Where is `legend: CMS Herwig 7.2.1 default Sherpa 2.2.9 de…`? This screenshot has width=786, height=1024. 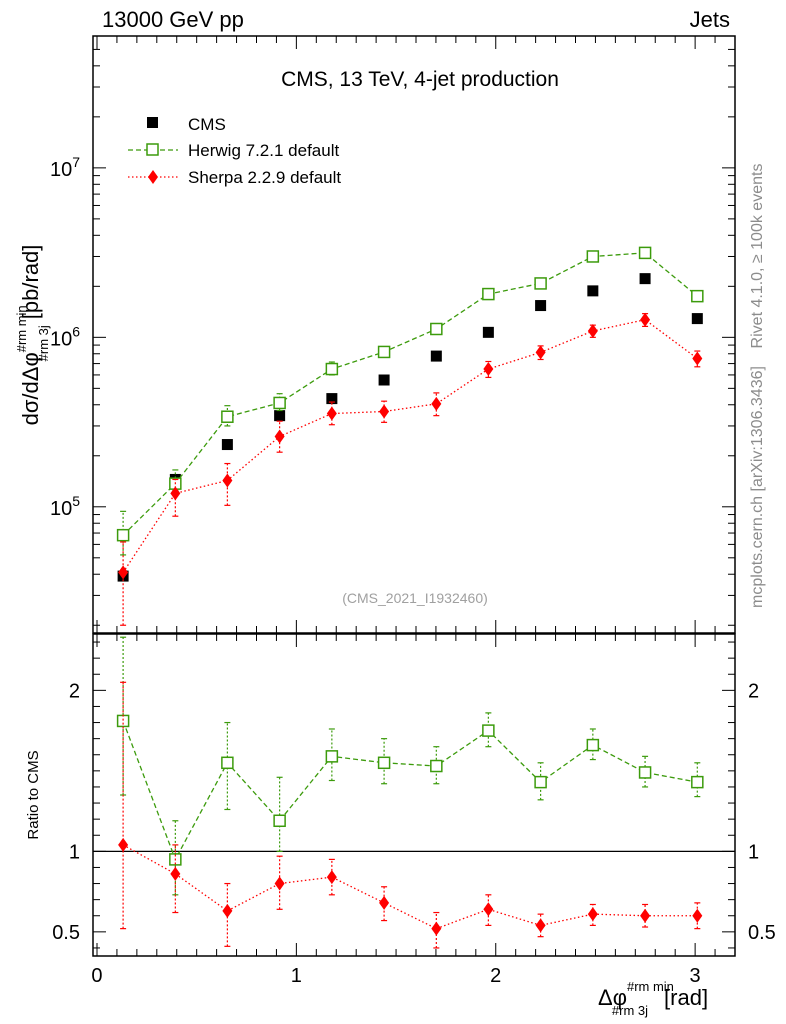
legend: CMS Herwig 7.2.1 default Sherpa 2.2.9 de… is located at coordinates (234, 151).